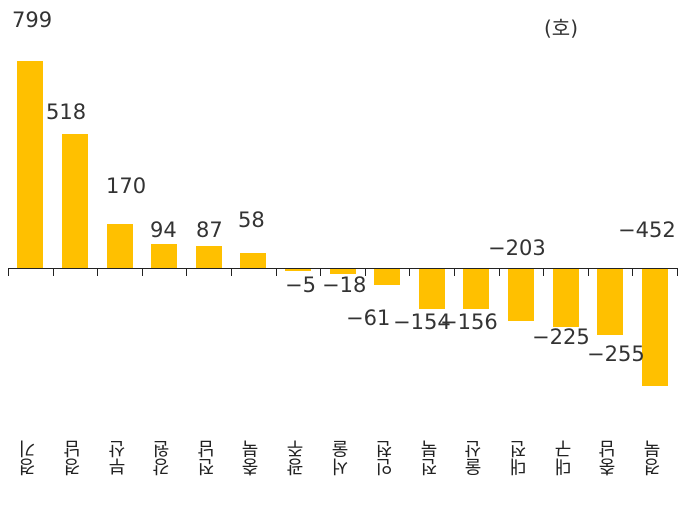 This screenshot has height=506, width=685. What do you see at coordinates (163, 230) in the screenshot?
I see `value-label: 94` at bounding box center [163, 230].